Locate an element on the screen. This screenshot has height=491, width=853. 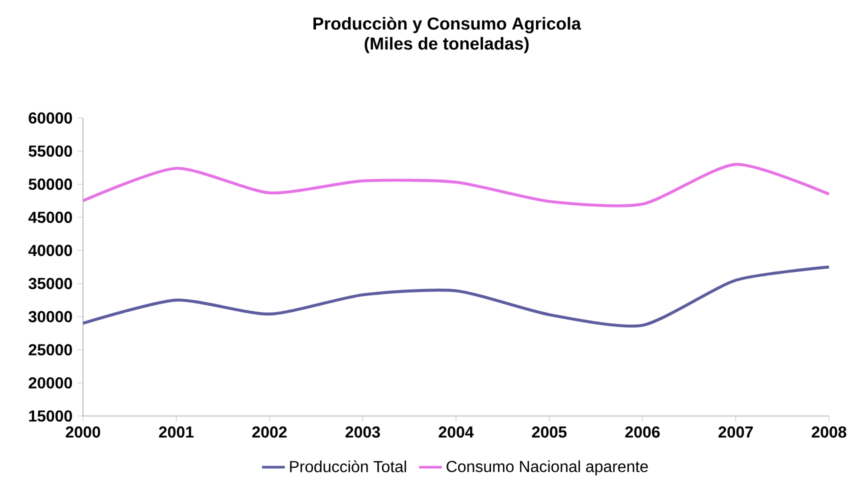
chart-subtitle: (Miles de toneladas) is located at coordinates (446, 45).